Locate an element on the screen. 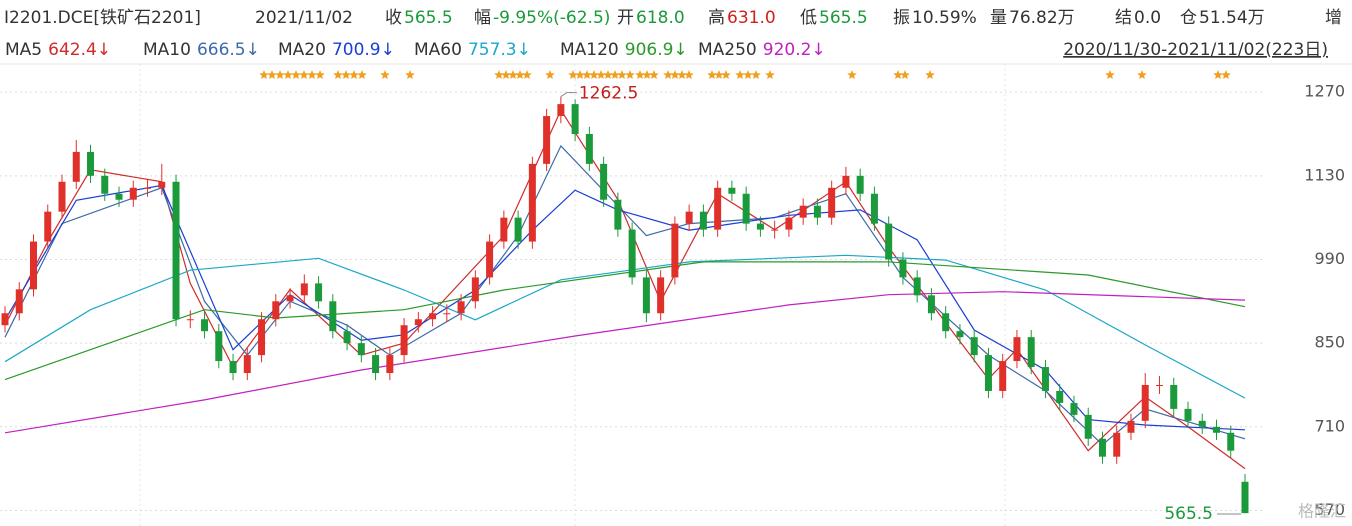  legend-item: MA5 642.4↓ is located at coordinates (58, 50).